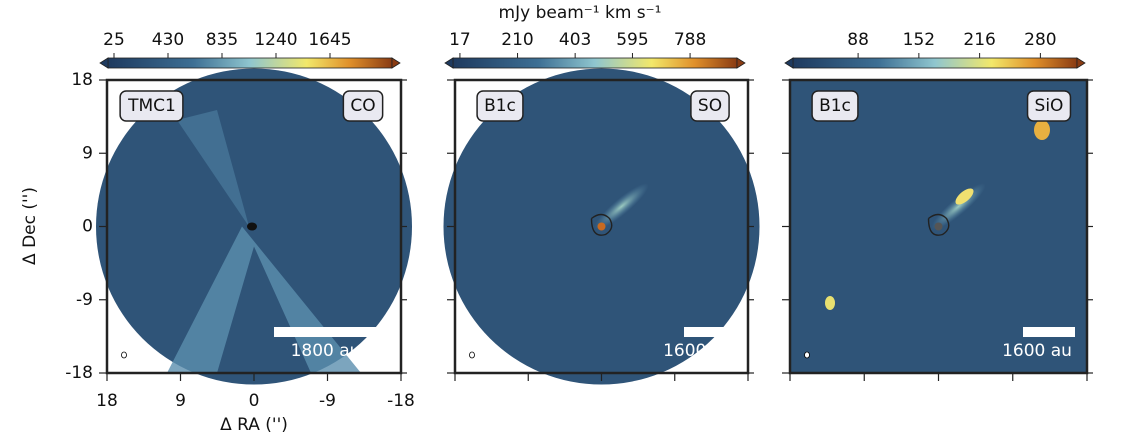  I want to click on colorbar-tick-label: 835, so click(222, 40).